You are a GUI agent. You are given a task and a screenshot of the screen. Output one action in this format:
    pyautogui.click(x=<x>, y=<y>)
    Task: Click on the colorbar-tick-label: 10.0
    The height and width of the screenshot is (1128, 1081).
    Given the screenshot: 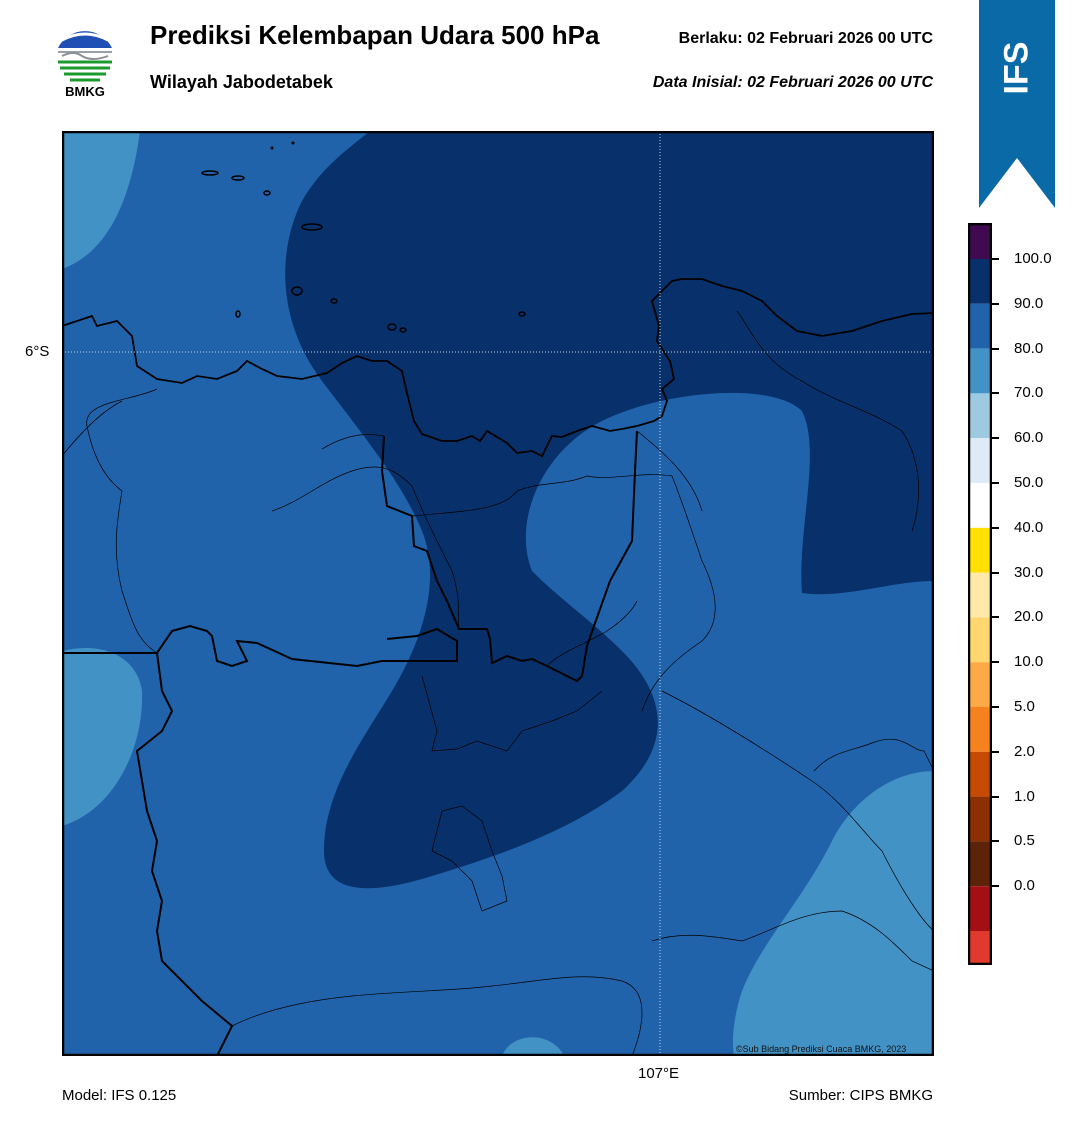 What is the action you would take?
    pyautogui.click(x=1029, y=662)
    